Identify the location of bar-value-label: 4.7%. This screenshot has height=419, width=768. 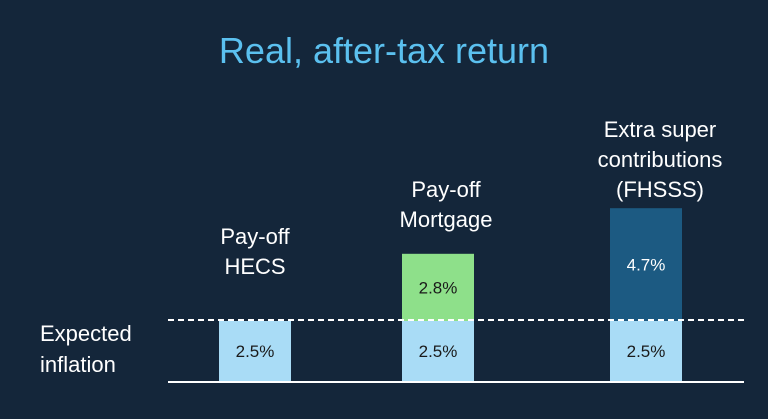
(646, 265).